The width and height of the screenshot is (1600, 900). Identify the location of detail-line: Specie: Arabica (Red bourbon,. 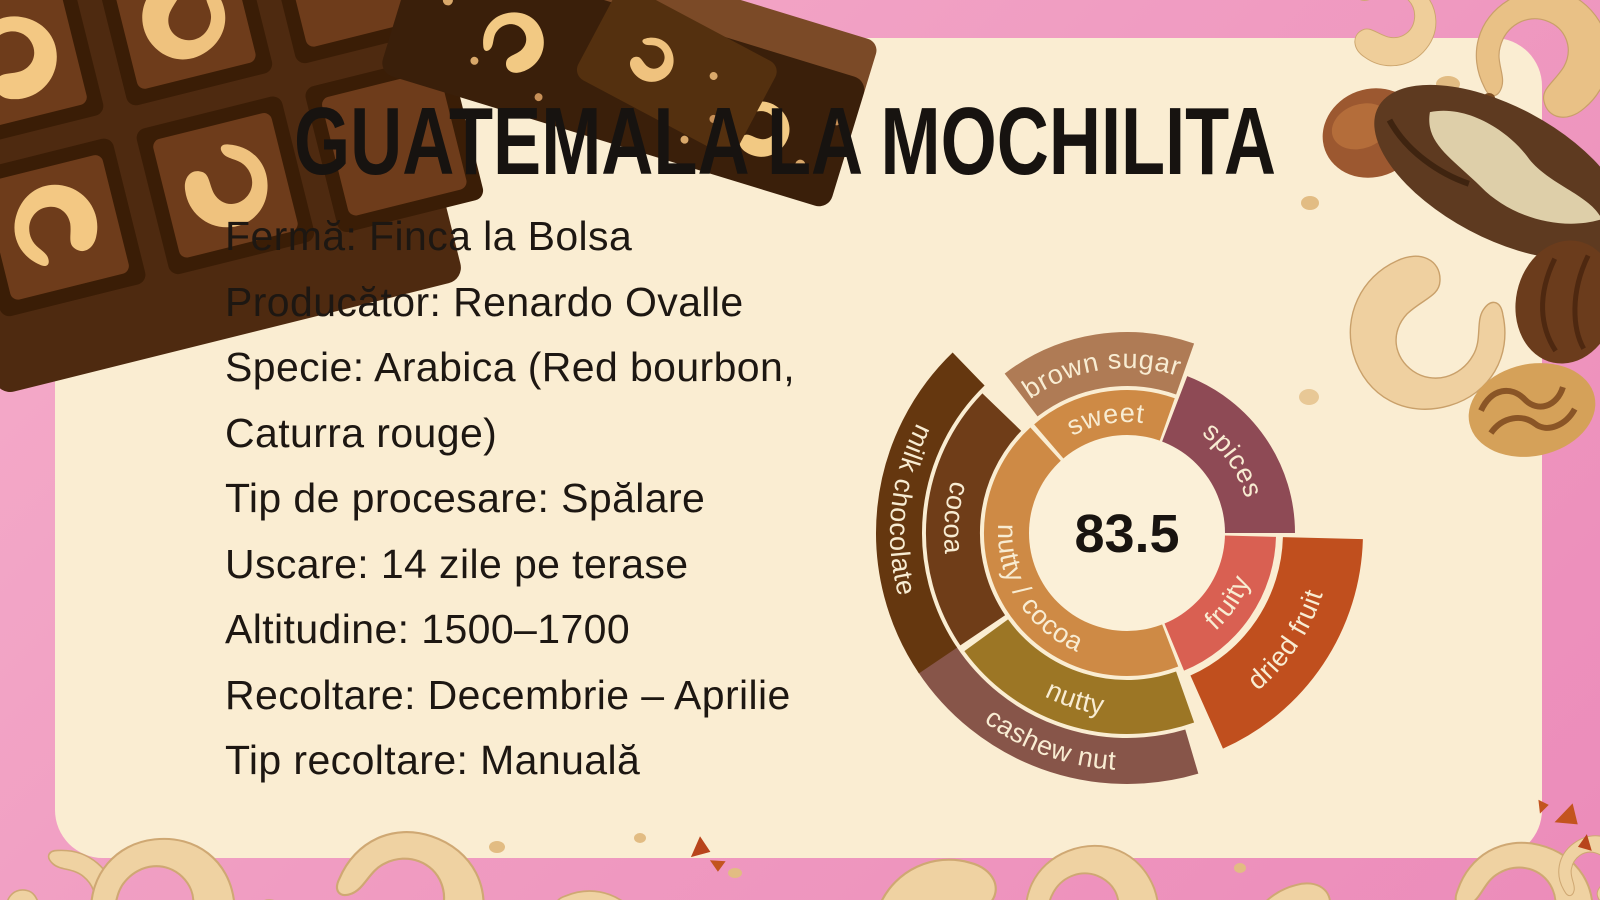
(510, 367).